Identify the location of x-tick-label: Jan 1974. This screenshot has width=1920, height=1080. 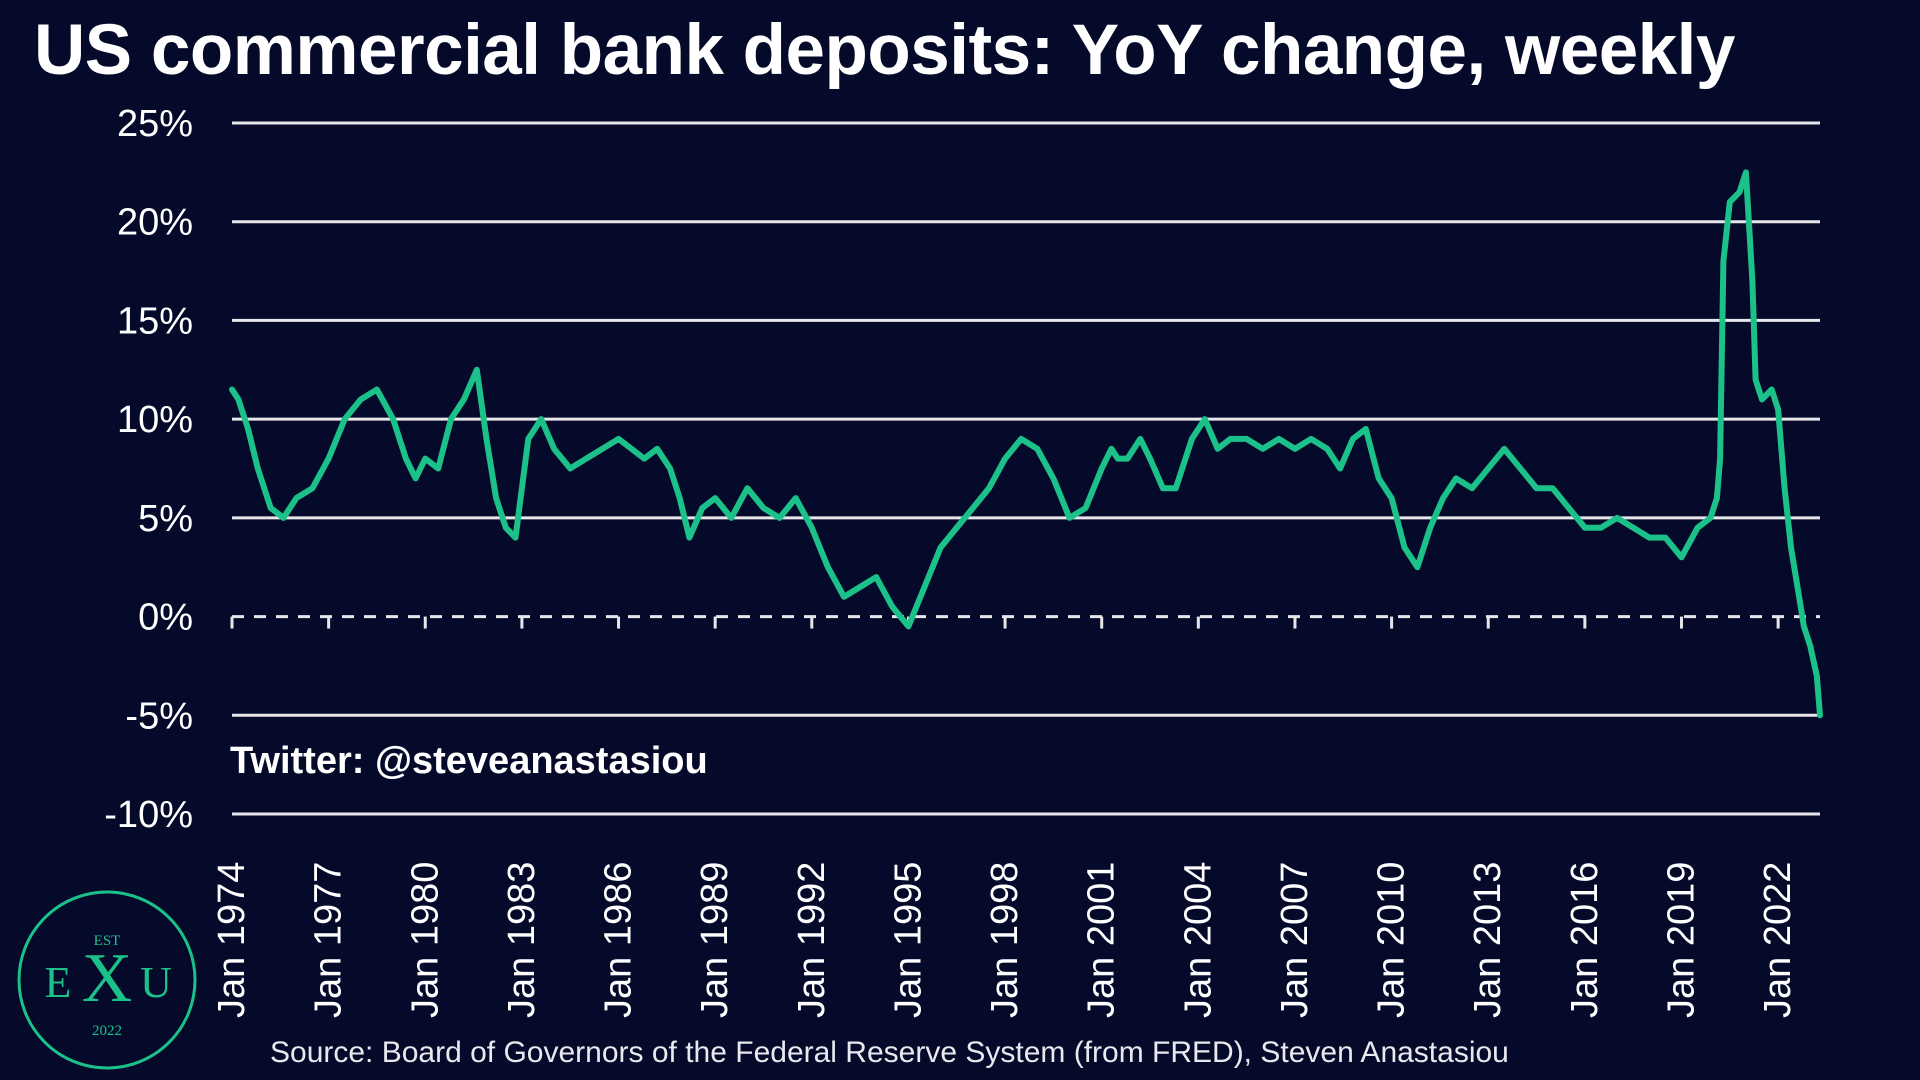
(232, 940).